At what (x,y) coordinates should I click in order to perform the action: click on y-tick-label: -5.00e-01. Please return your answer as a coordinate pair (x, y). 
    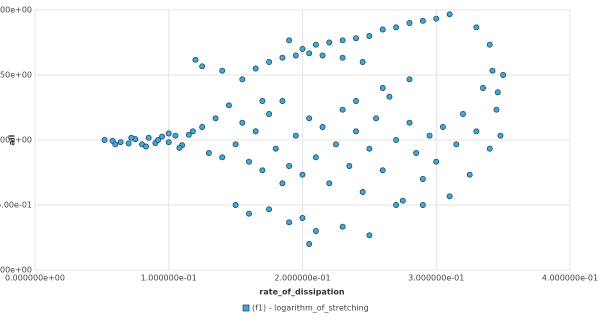
    Looking at the image, I should click on (16, 205).